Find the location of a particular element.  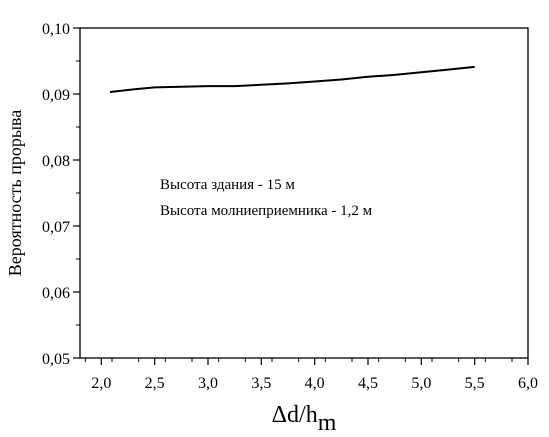

y-tick-label: 0,05 is located at coordinates (56, 359).